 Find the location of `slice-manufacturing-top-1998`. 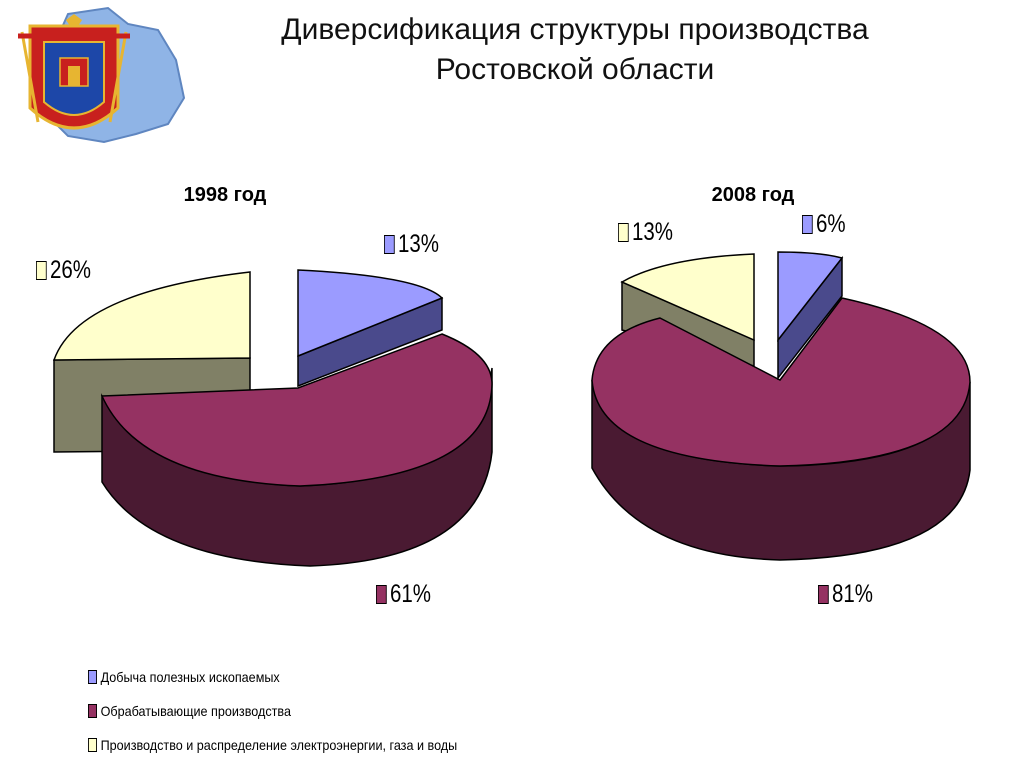

slice-manufacturing-top-1998 is located at coordinates (296, 410).